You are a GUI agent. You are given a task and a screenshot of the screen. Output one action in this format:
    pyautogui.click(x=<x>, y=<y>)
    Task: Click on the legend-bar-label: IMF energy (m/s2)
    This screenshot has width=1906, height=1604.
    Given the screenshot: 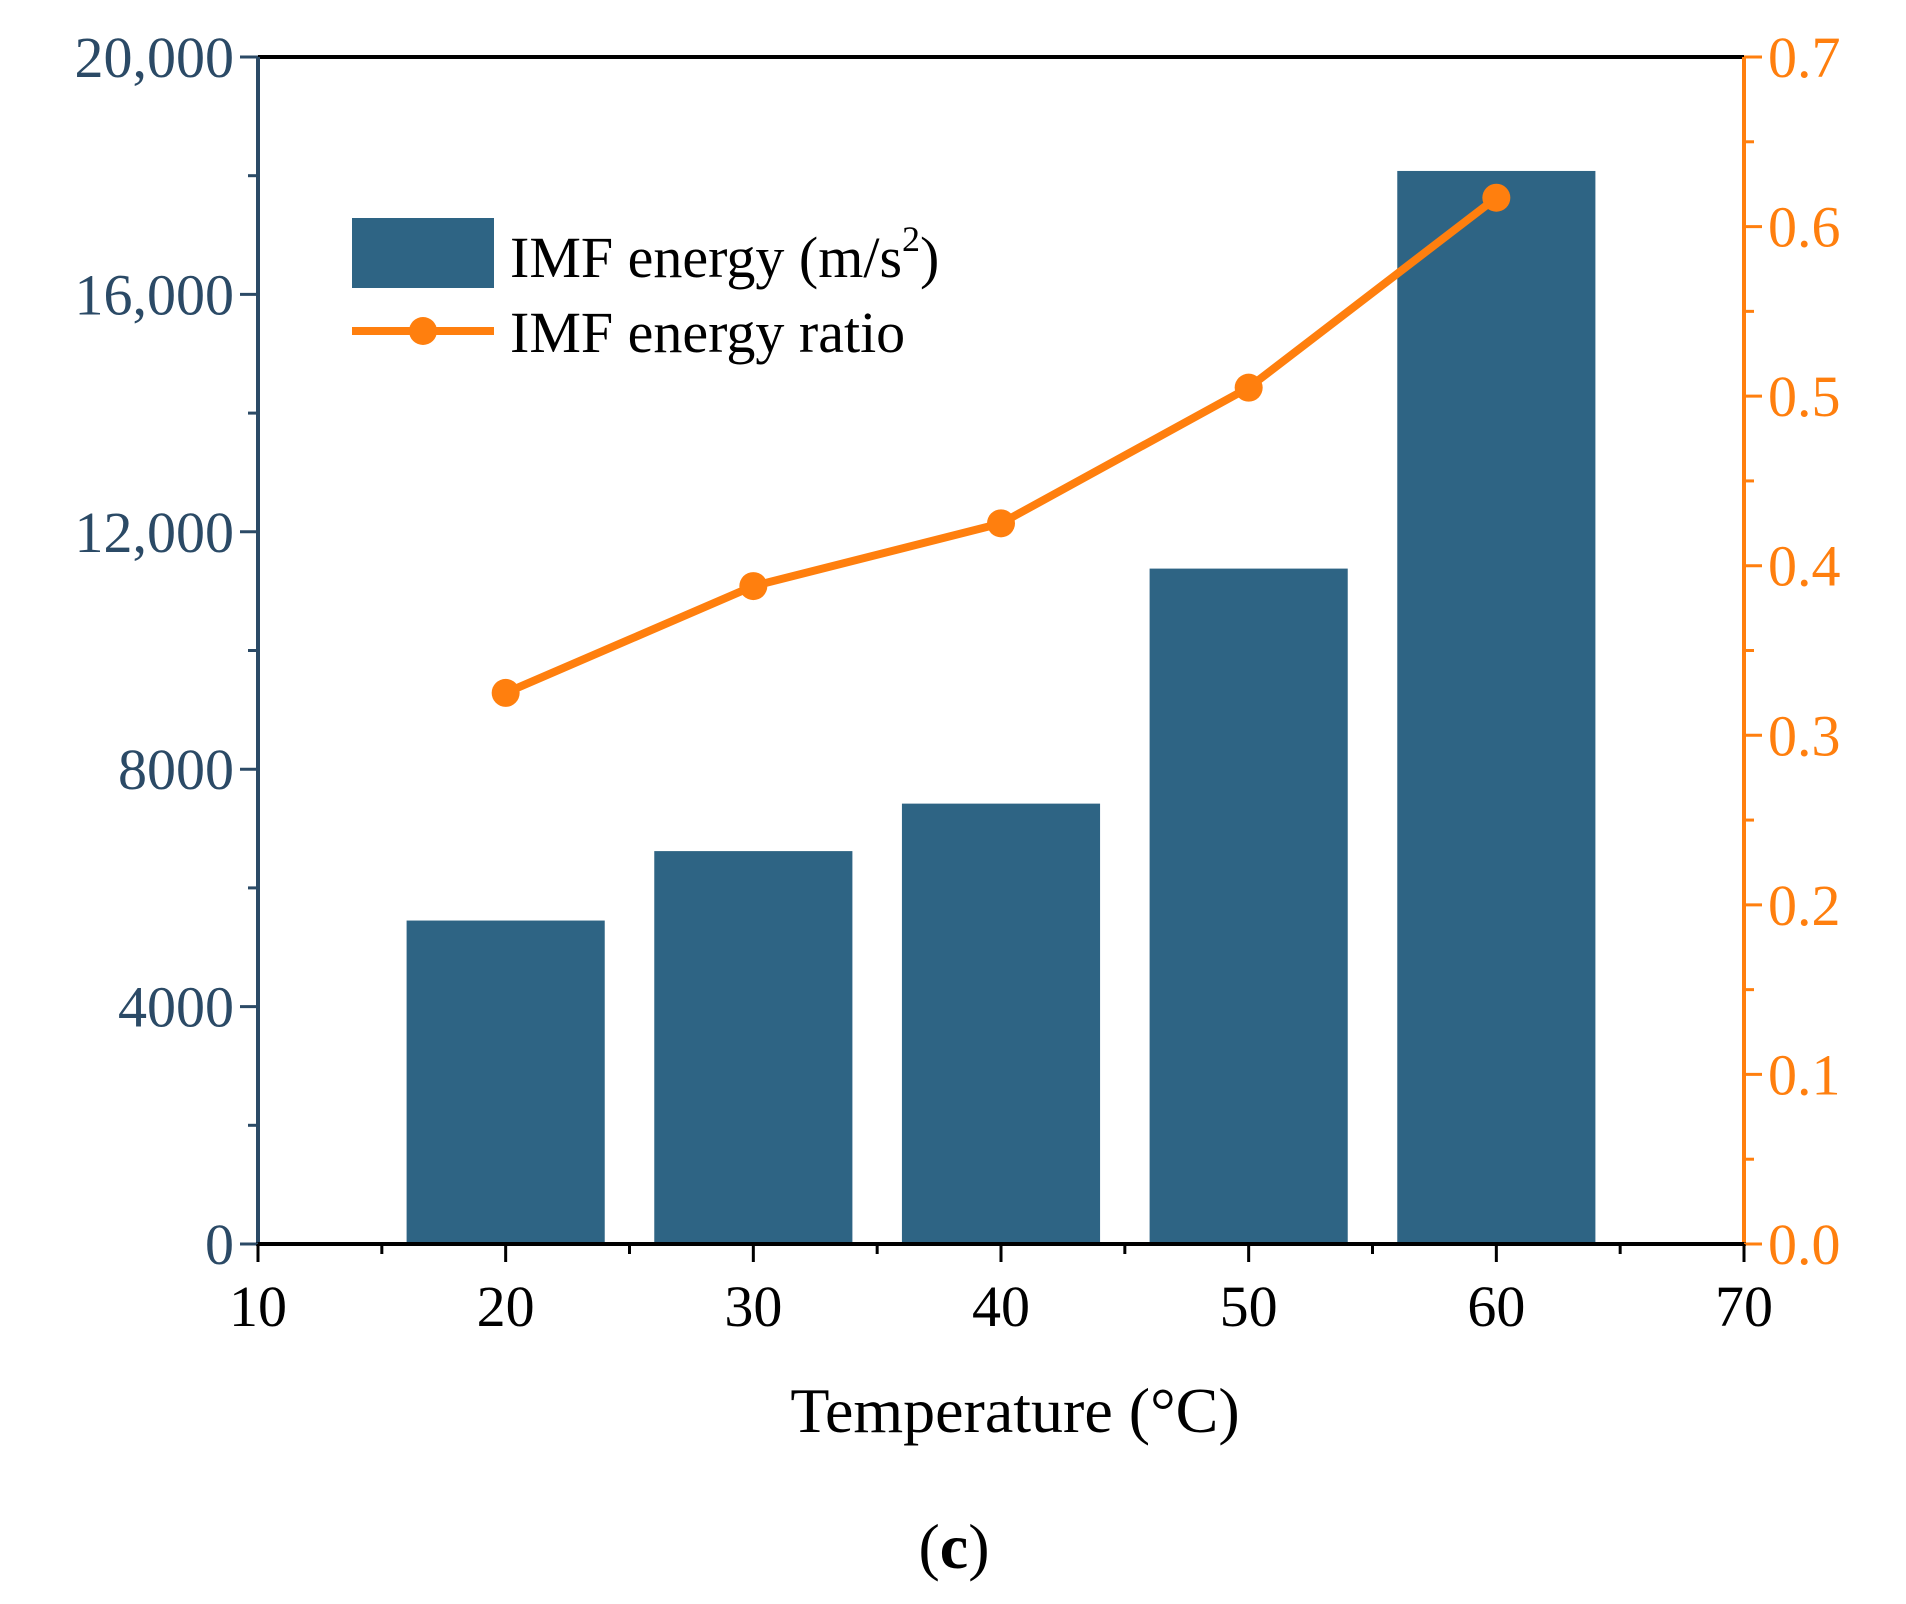 What is the action you would take?
    pyautogui.click(x=724, y=254)
    